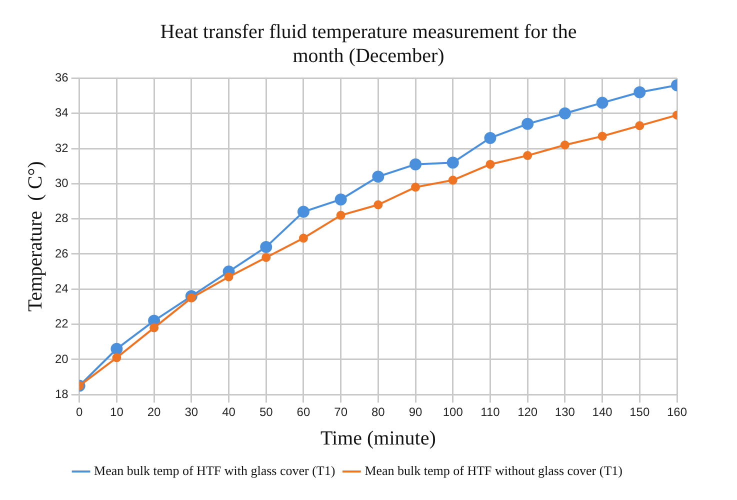 The image size is (737, 500). Describe the element at coordinates (61, 393) in the screenshot. I see `y-tick-label: 18` at that location.